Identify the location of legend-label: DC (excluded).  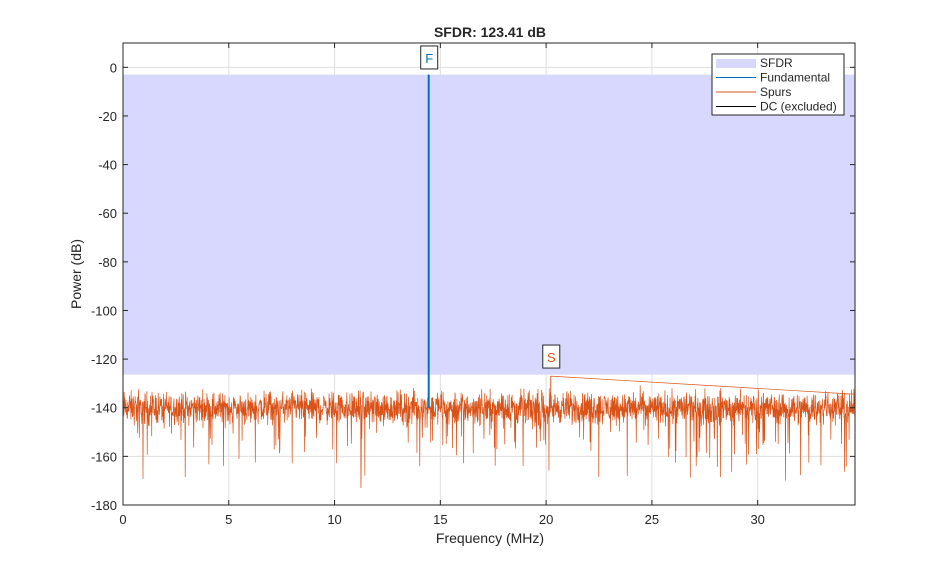
(798, 107).